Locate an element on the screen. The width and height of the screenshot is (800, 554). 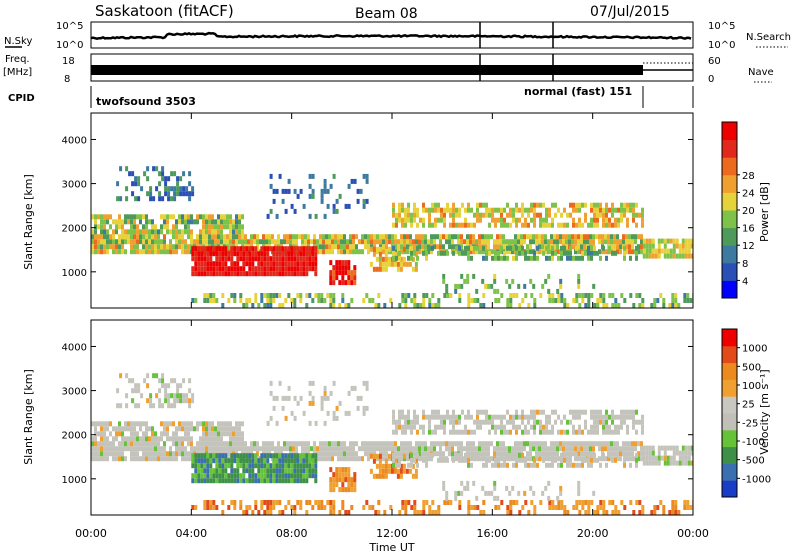
cpid-segment-1: twofsound 3503 is located at coordinates (146, 101).